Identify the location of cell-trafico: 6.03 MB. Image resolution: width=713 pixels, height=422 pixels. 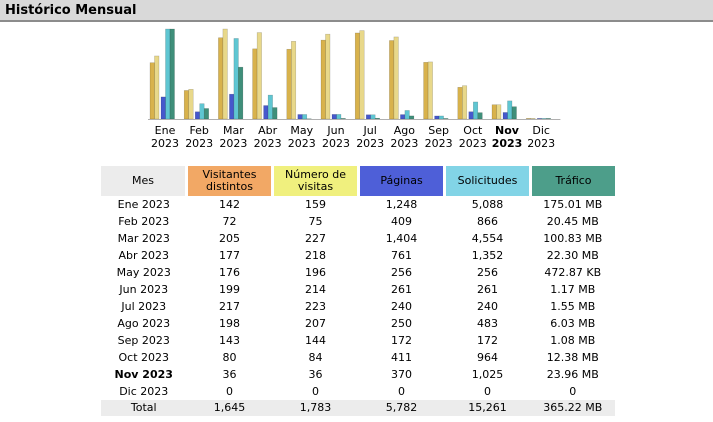
(573, 323).